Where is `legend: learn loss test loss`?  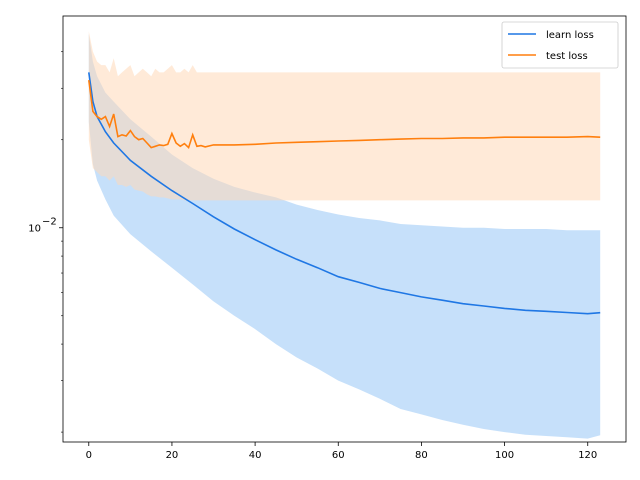 legend: learn loss test loss is located at coordinates (560, 45).